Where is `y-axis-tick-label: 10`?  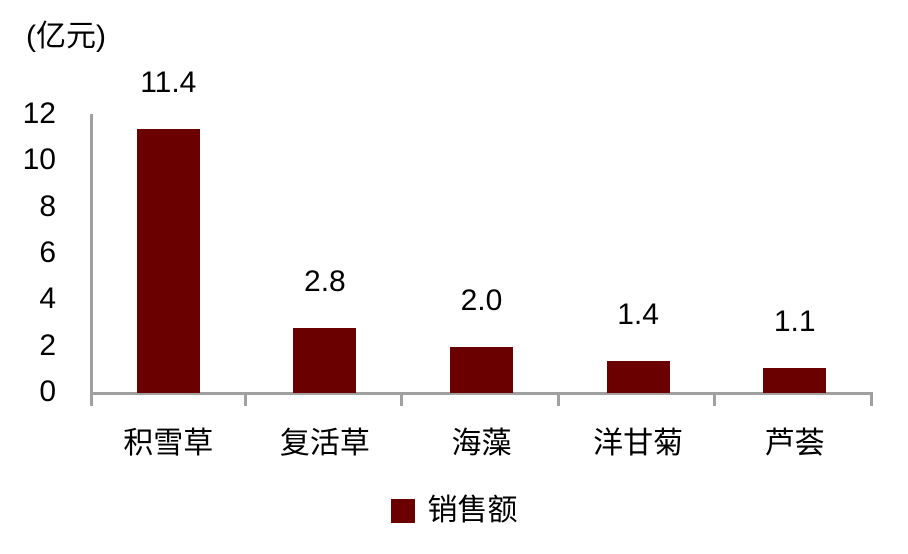
y-axis-tick-label: 10 is located at coordinates (39, 160).